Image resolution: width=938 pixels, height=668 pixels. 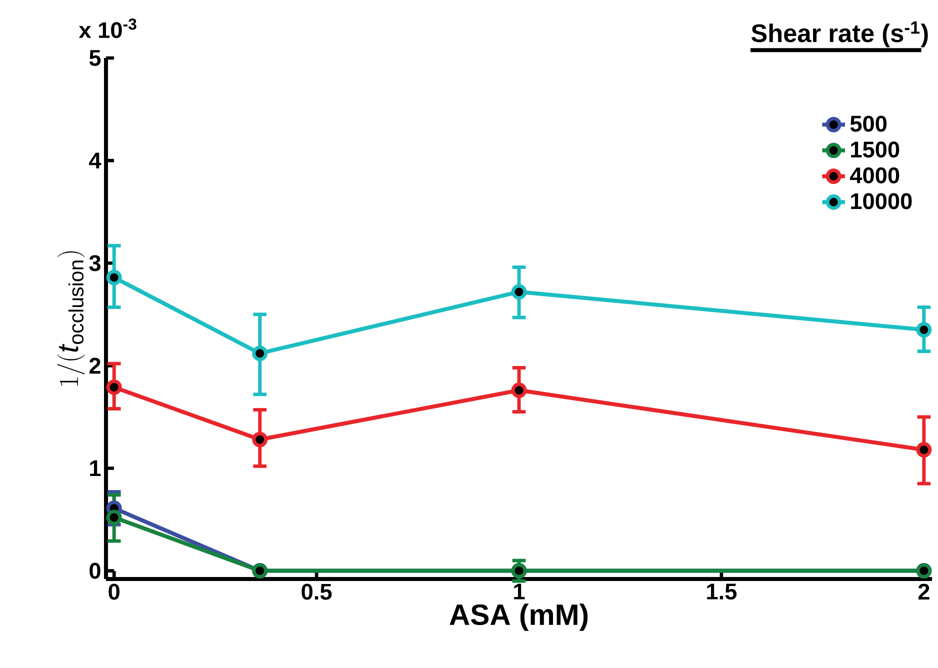 I want to click on legend-title: Shear rate (s$^{-1}$), so click(x=839, y=34).